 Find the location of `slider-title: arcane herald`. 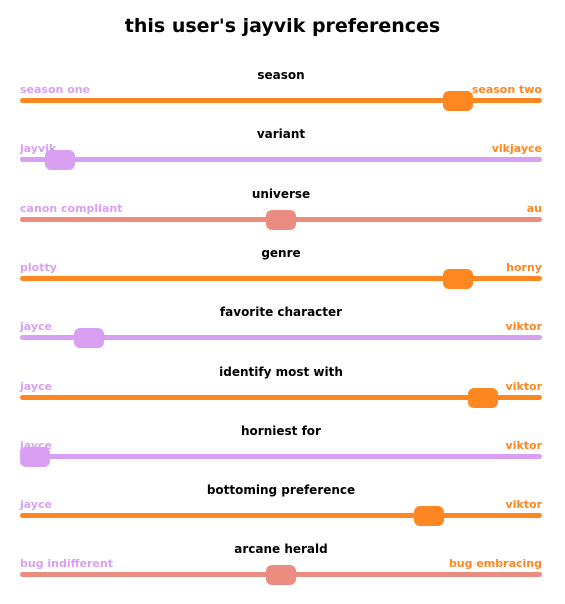

slider-title: arcane herald is located at coordinates (281, 549).